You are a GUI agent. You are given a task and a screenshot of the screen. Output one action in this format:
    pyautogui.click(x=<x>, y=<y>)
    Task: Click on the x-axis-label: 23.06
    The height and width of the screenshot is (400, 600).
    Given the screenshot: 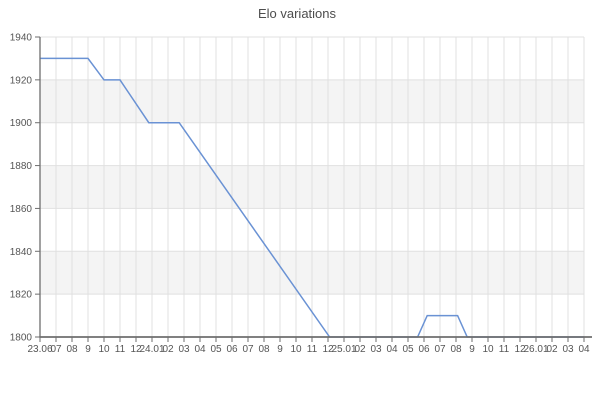 What is the action you would take?
    pyautogui.click(x=39, y=349)
    